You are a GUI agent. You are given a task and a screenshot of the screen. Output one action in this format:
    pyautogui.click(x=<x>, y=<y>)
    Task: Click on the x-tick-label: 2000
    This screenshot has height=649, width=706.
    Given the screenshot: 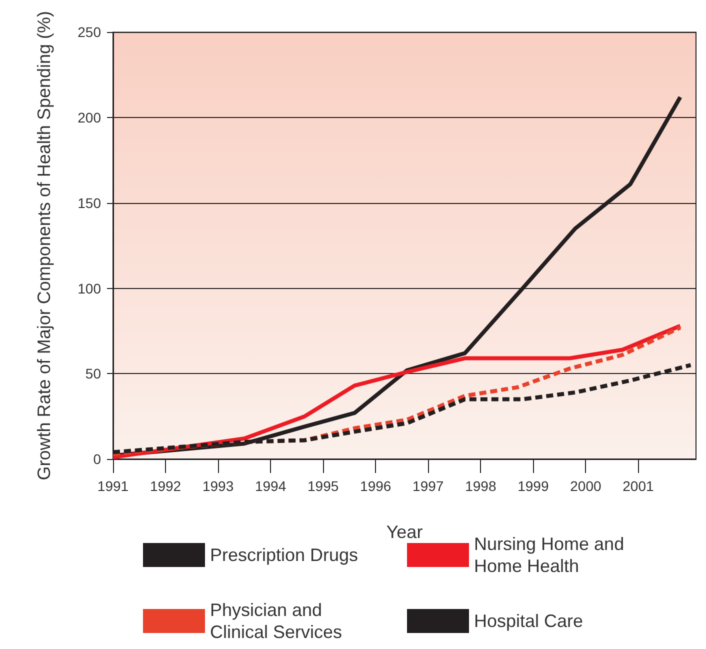 What is the action you would take?
    pyautogui.click(x=586, y=486)
    